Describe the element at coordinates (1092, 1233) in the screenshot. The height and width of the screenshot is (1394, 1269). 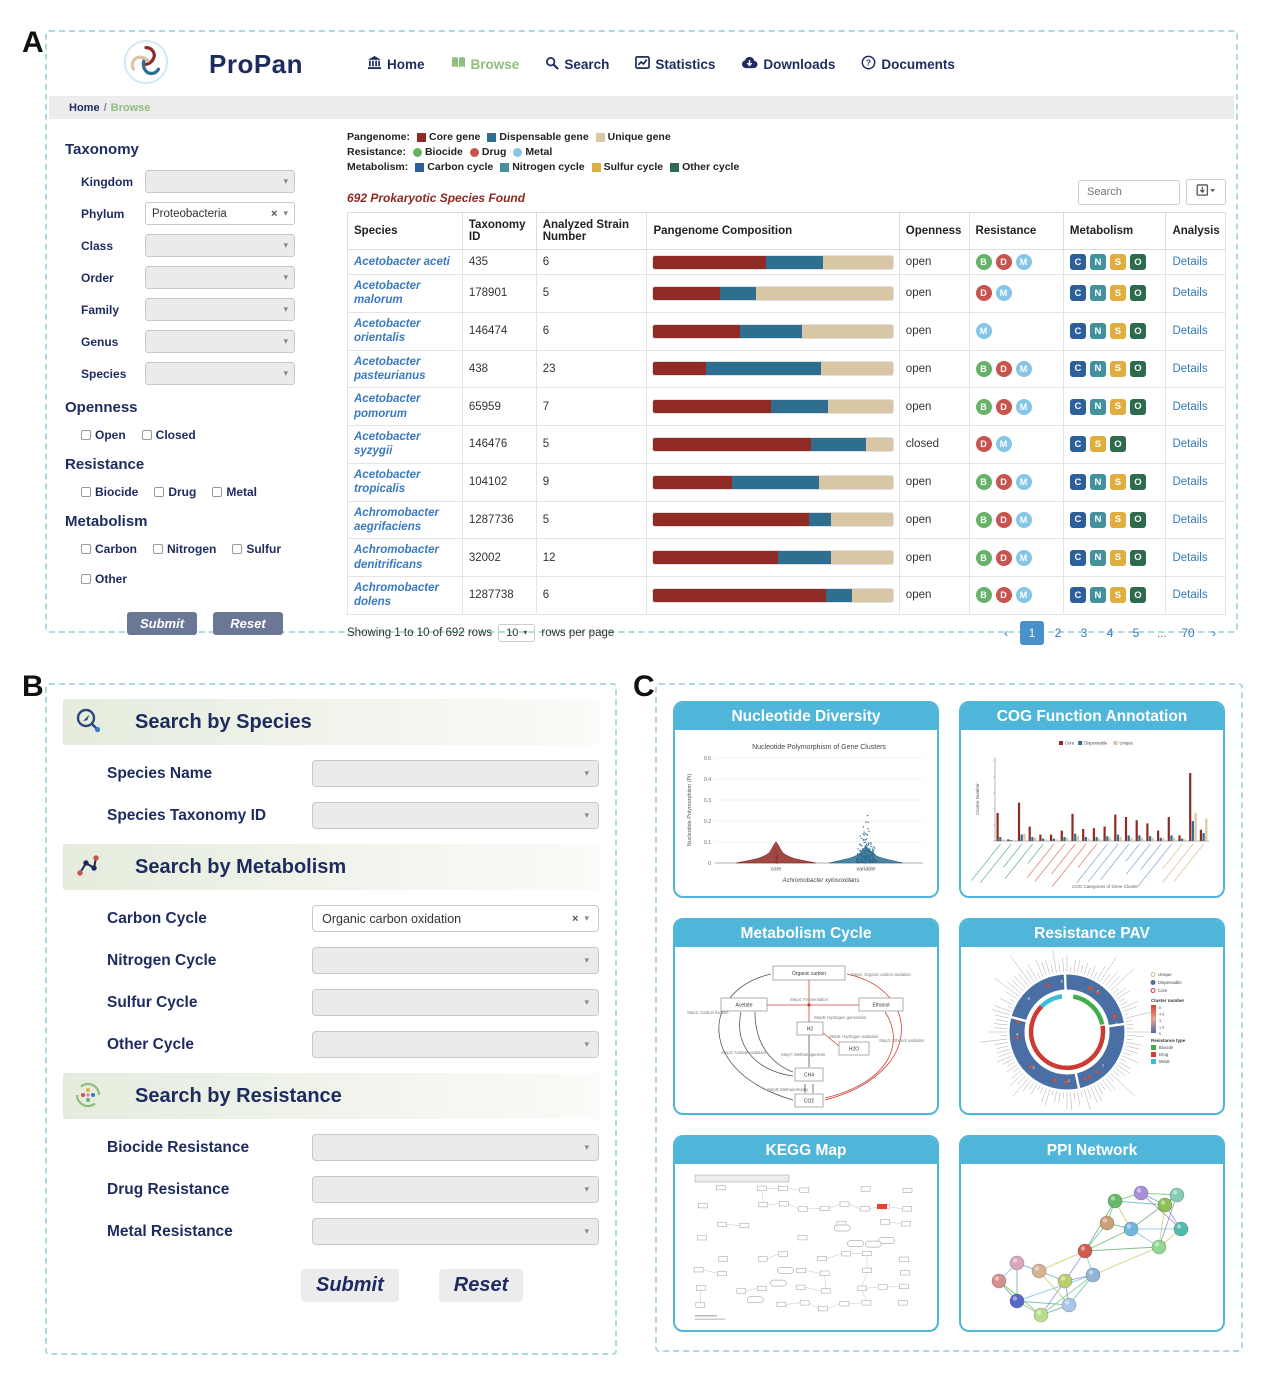
I see `card-ppi-network: PPI Network` at that location.